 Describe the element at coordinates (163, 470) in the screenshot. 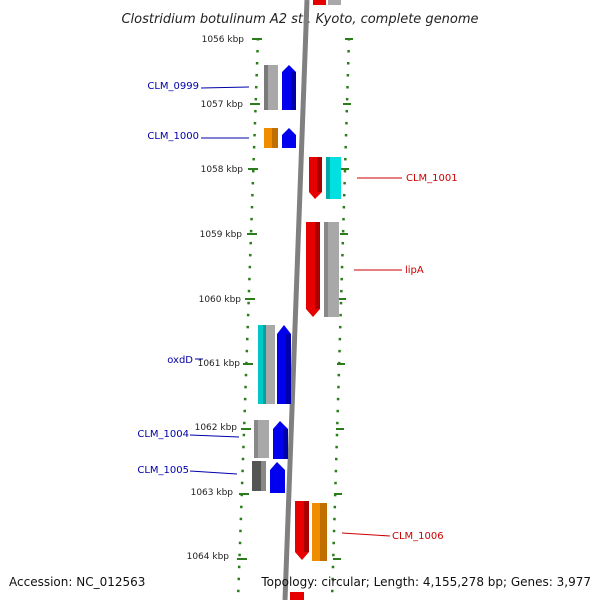

I see `gene-label-clm-1005: CLM_1005` at that location.